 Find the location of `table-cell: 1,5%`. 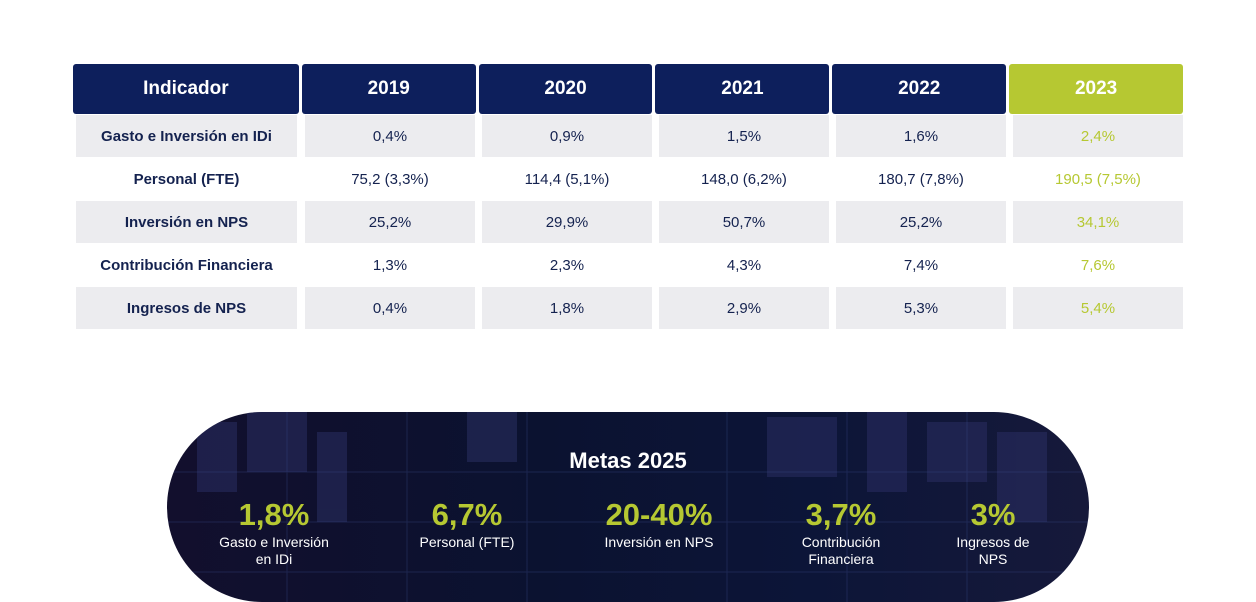

table-cell: 1,5% is located at coordinates (744, 136).